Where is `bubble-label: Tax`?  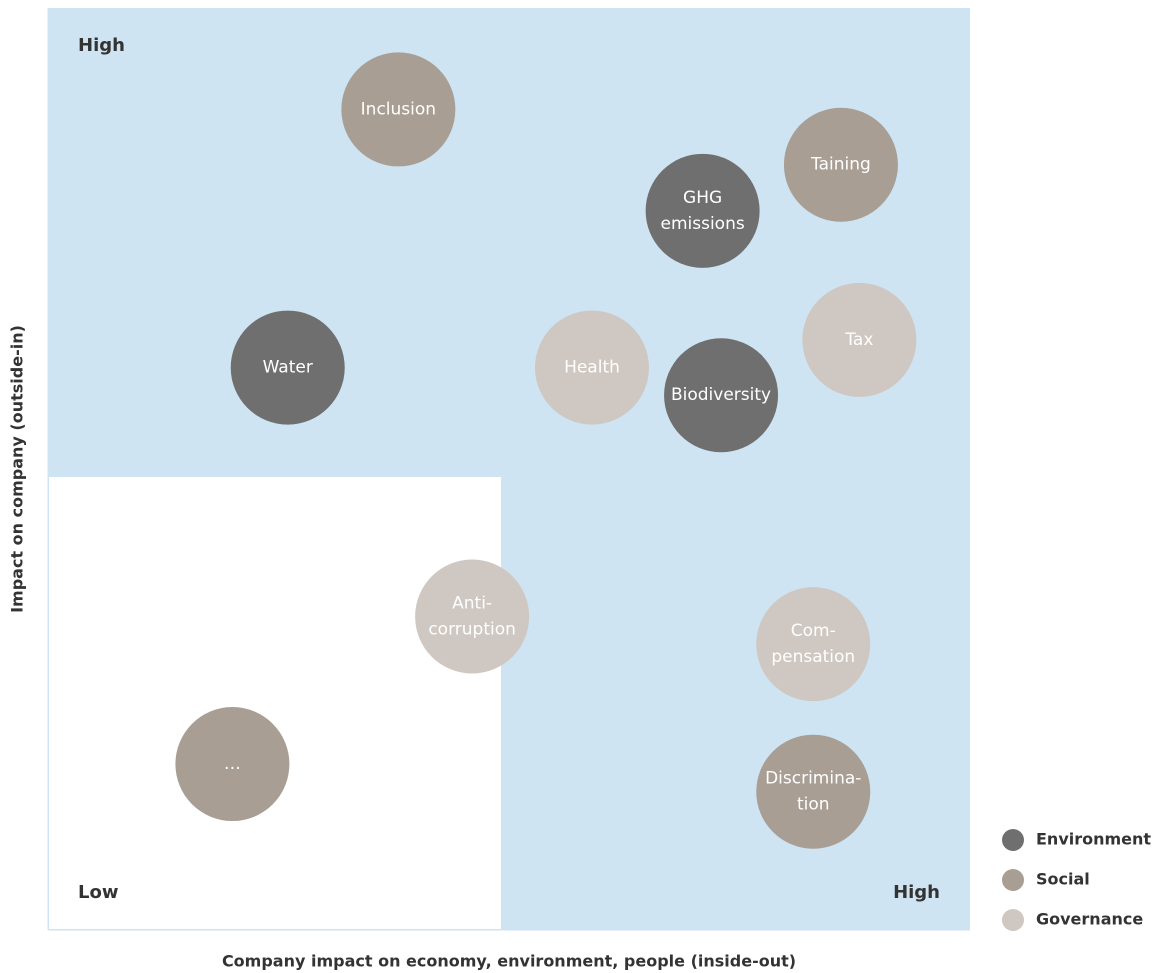
bubble-label: Tax is located at coordinates (858, 340).